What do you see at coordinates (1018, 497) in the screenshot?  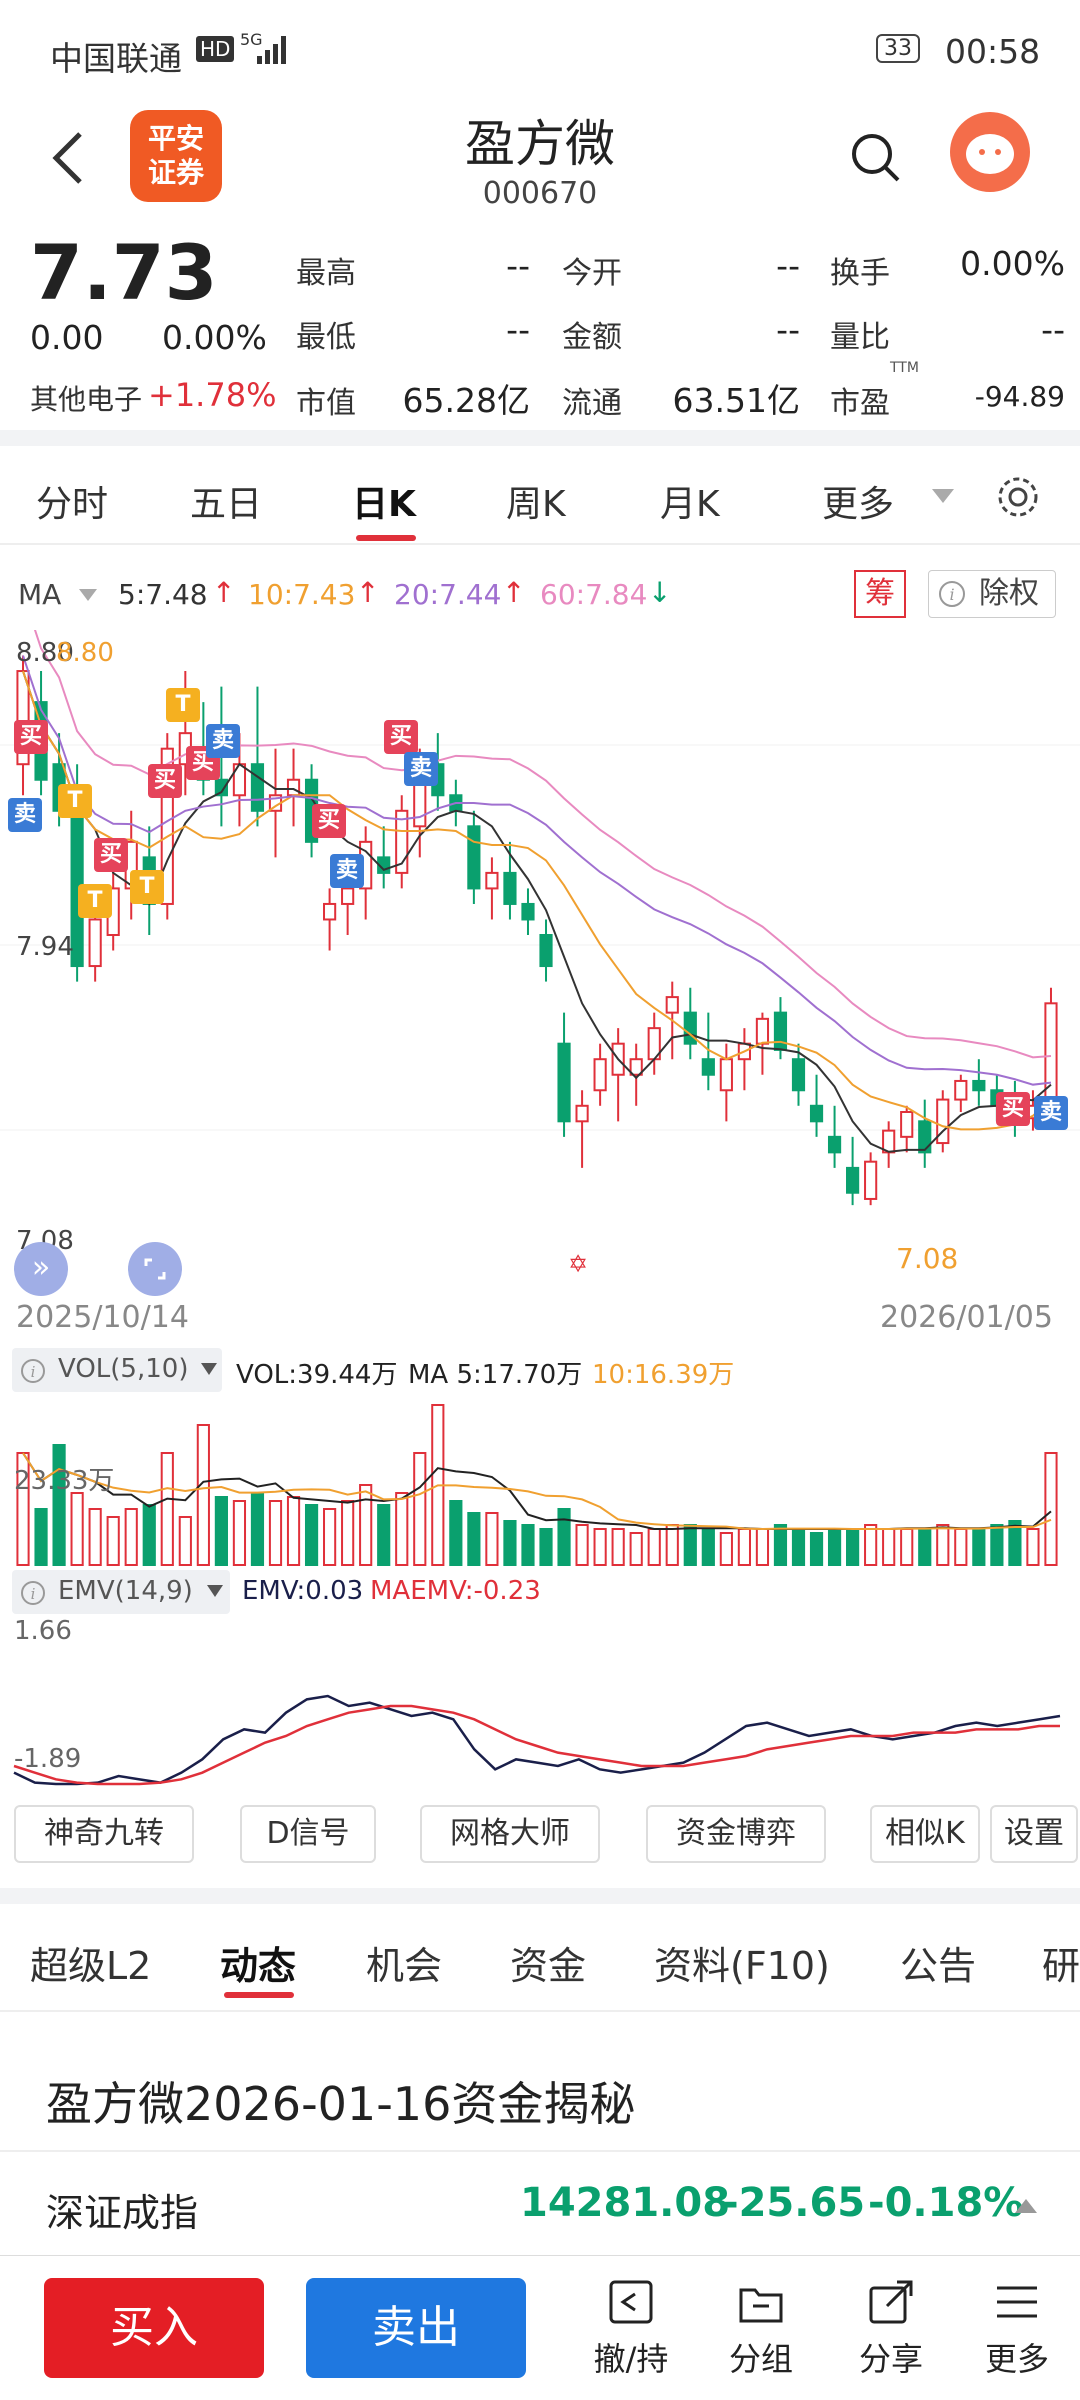 I see `settings-icon` at bounding box center [1018, 497].